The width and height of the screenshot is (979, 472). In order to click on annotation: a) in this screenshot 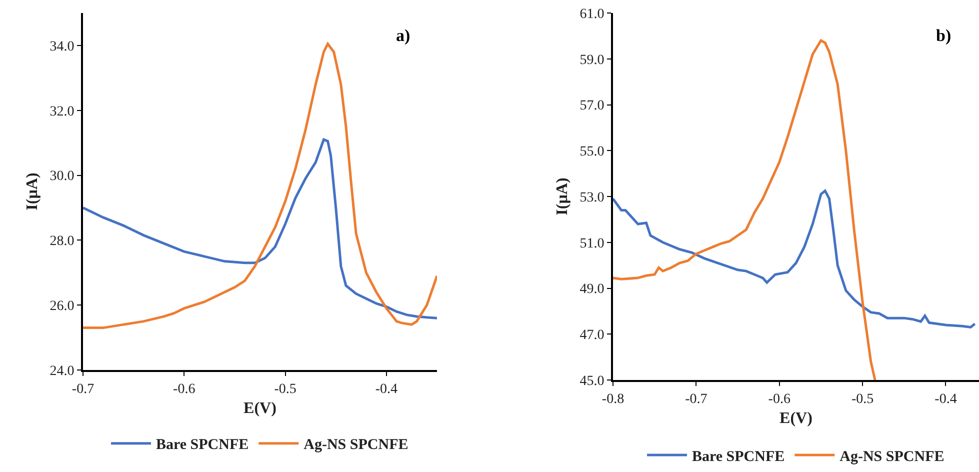, I will do `click(403, 35)`.